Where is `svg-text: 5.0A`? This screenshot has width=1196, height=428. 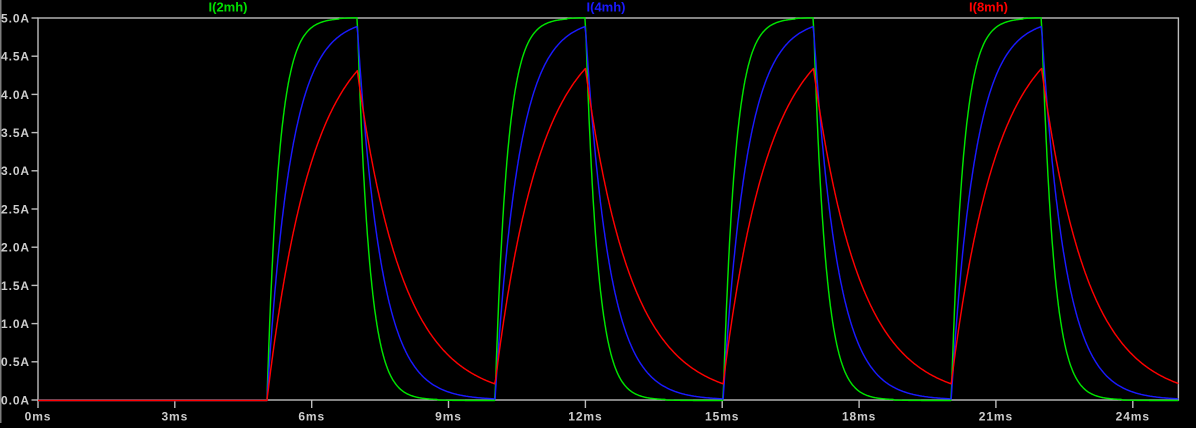
svg-text: 5.0A is located at coordinates (15, 18).